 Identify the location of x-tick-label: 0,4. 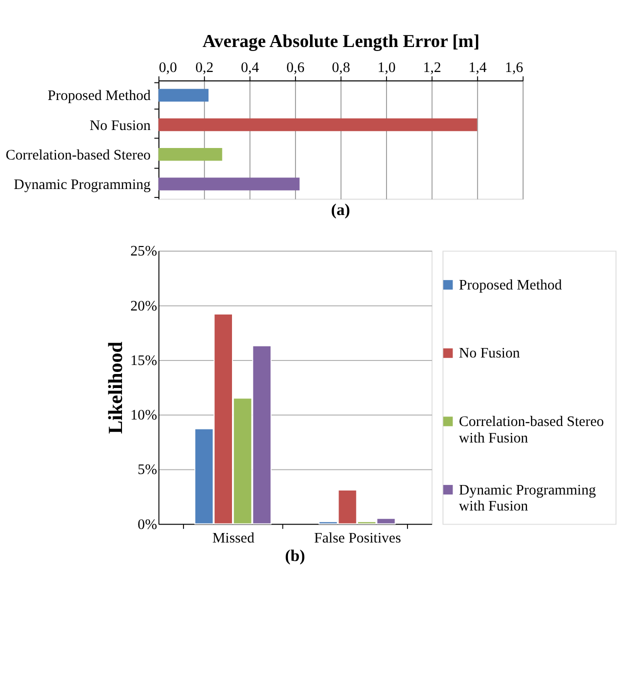
(250, 68).